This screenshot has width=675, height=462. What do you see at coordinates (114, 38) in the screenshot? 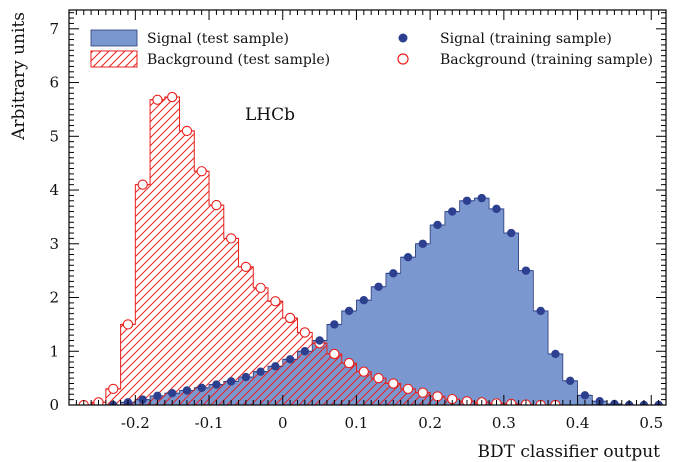
I see `legend-swatch-signal-test` at bounding box center [114, 38].